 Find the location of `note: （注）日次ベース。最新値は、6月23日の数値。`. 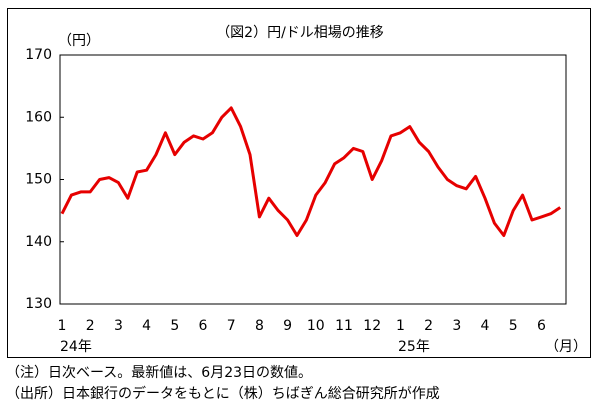

note: （注）日次ベース。最新値は、6月23日の数値。 is located at coordinates (159, 373).